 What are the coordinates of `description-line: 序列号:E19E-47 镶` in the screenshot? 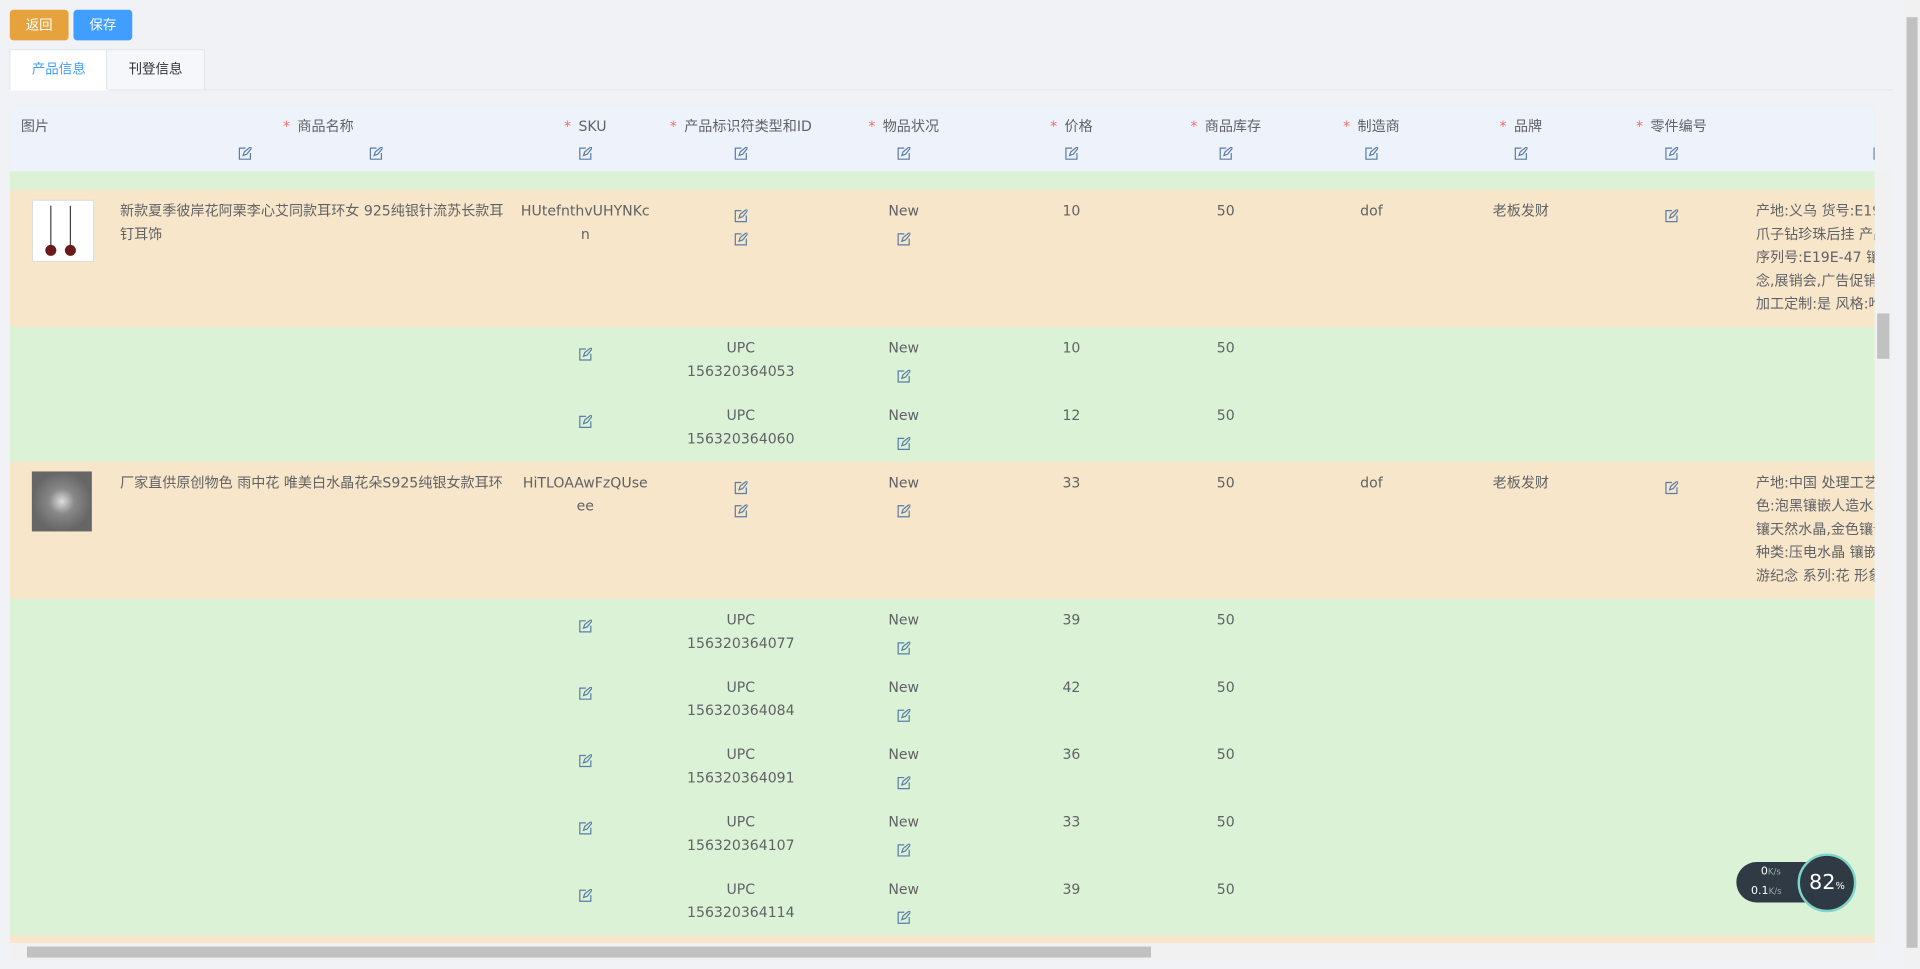 It's located at (1815, 257).